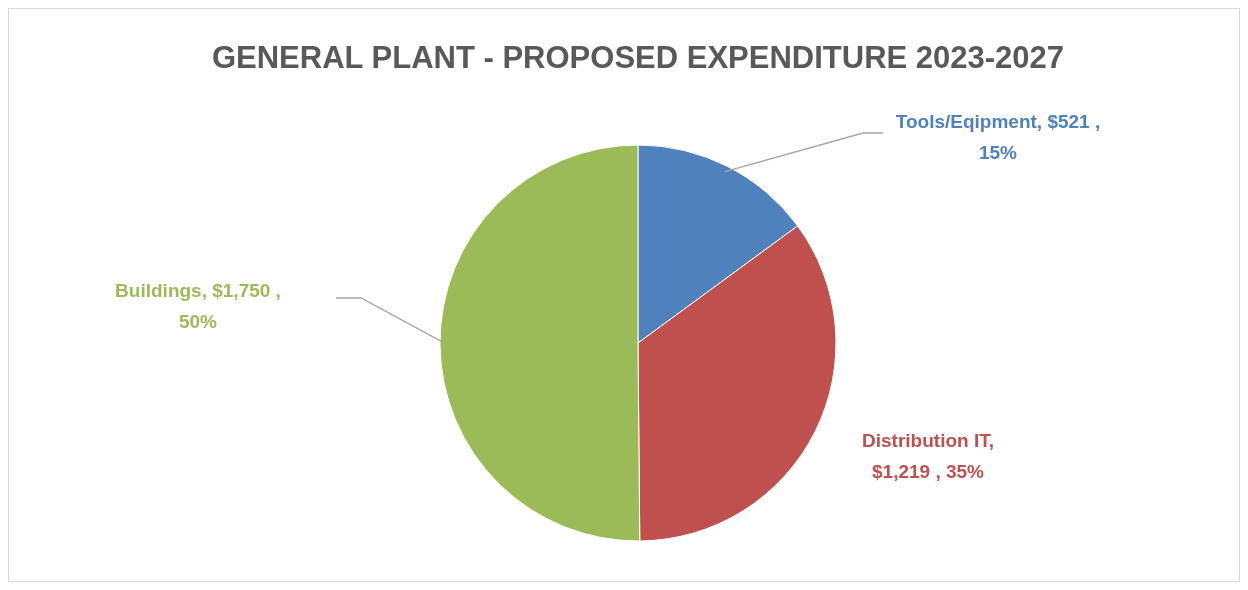 This screenshot has width=1248, height=590. Describe the element at coordinates (638, 57) in the screenshot. I see `chart-title: GENERAL PLANT - PROPOSED EXPENDITURE 2023-2027` at that location.